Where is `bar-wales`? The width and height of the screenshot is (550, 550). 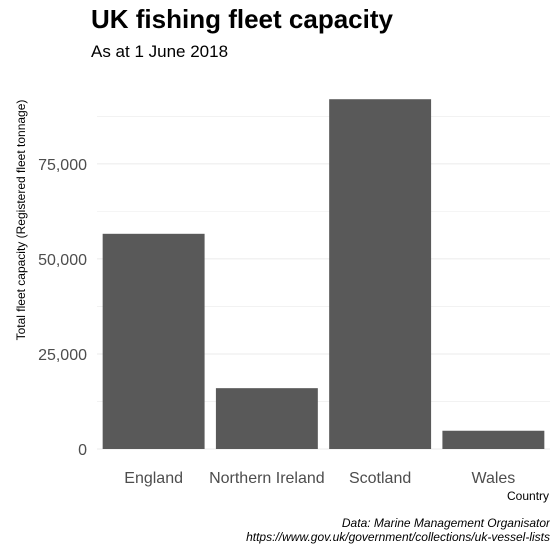
bar-wales is located at coordinates (493, 439).